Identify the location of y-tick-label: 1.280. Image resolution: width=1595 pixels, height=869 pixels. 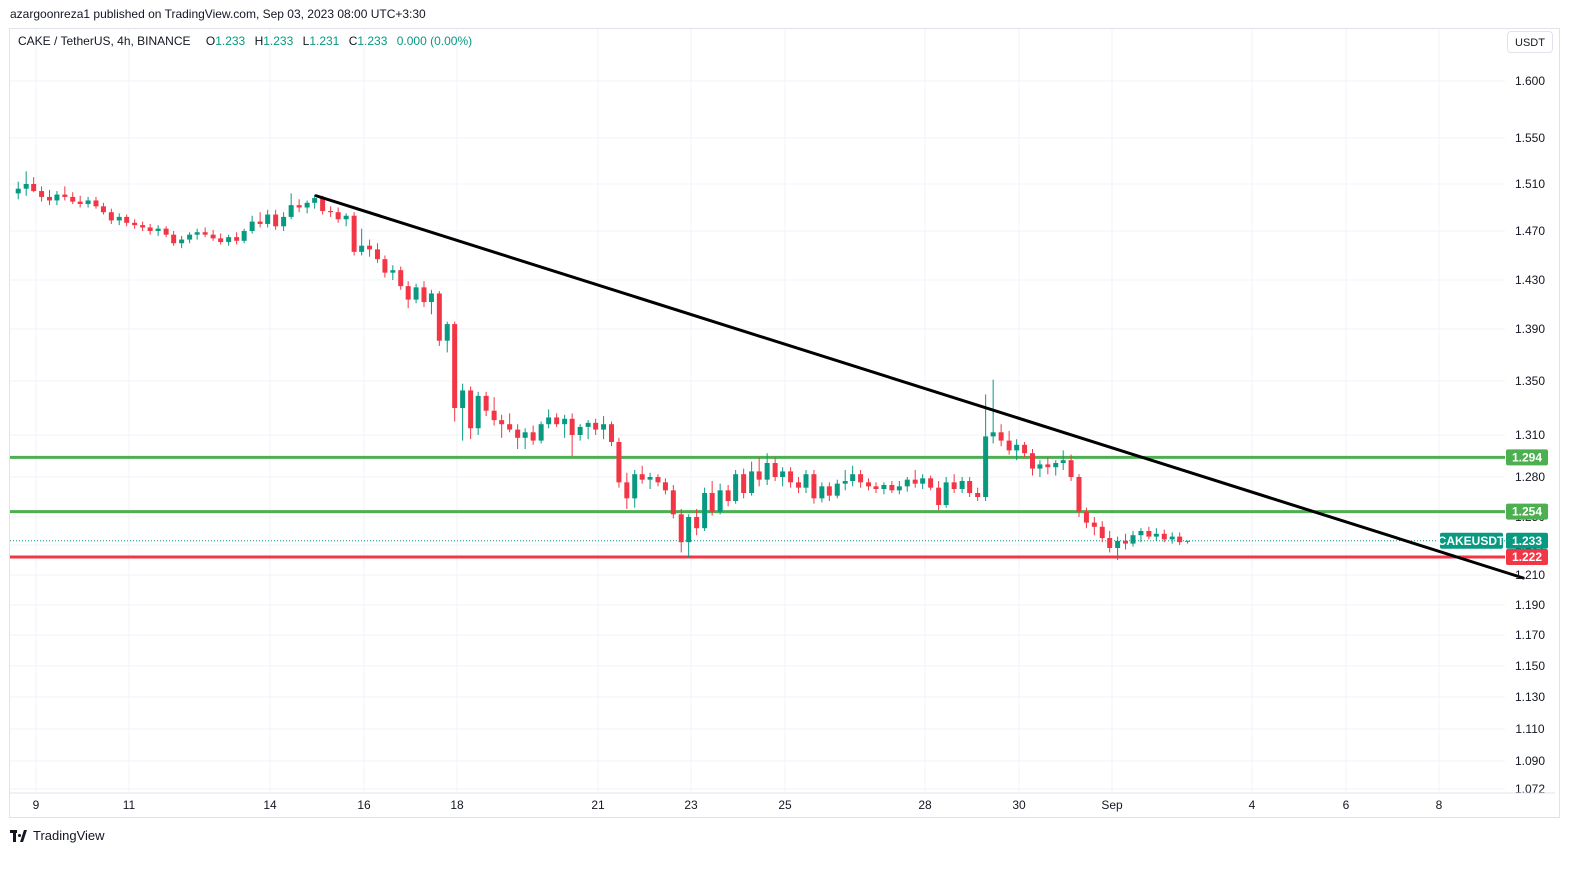
(1530, 477).